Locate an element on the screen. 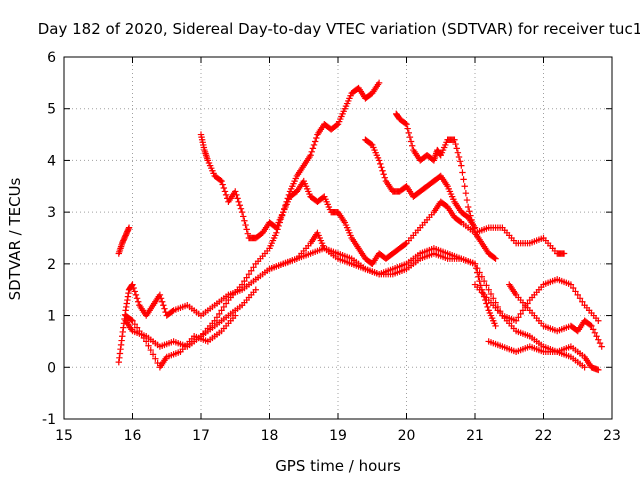 This screenshot has height=480, width=640. y-tick-label: 2 is located at coordinates (51, 265).